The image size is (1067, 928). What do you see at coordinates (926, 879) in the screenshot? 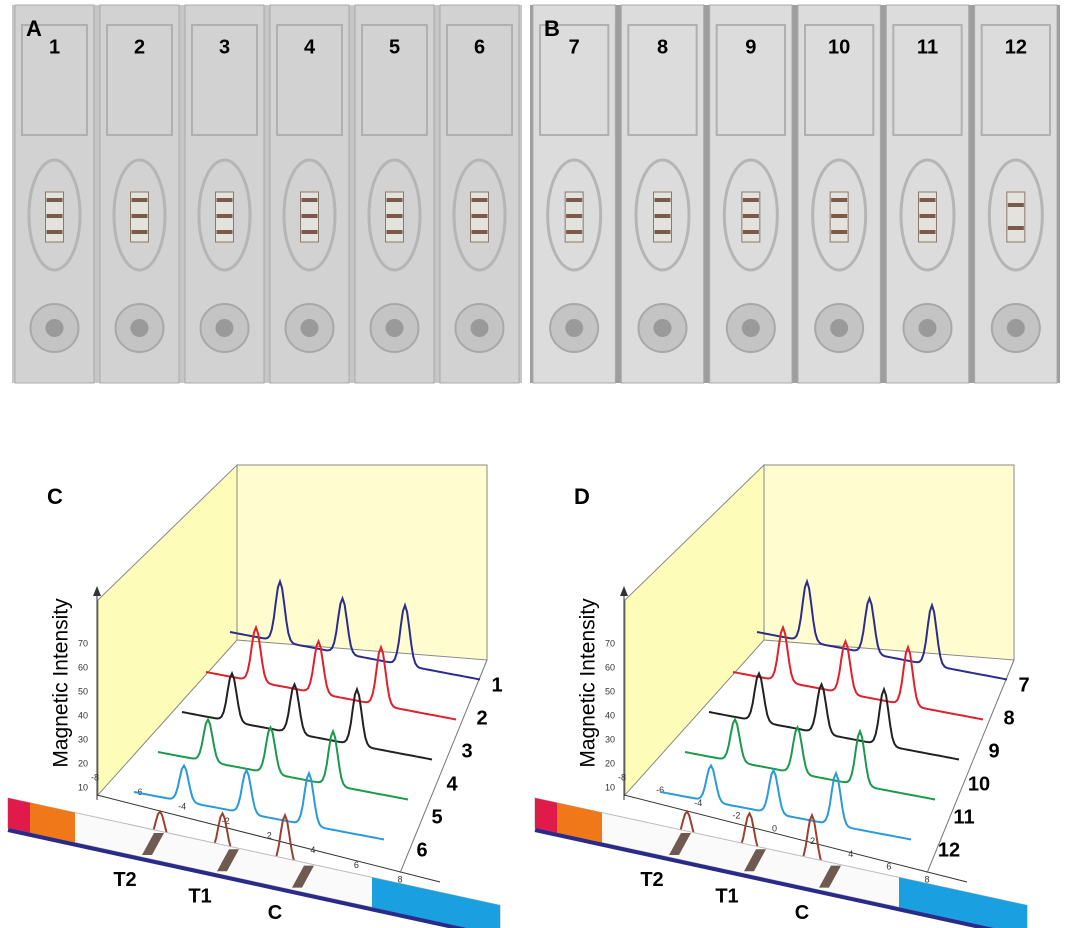
I see `x-tick-label: 8` at bounding box center [926, 879].